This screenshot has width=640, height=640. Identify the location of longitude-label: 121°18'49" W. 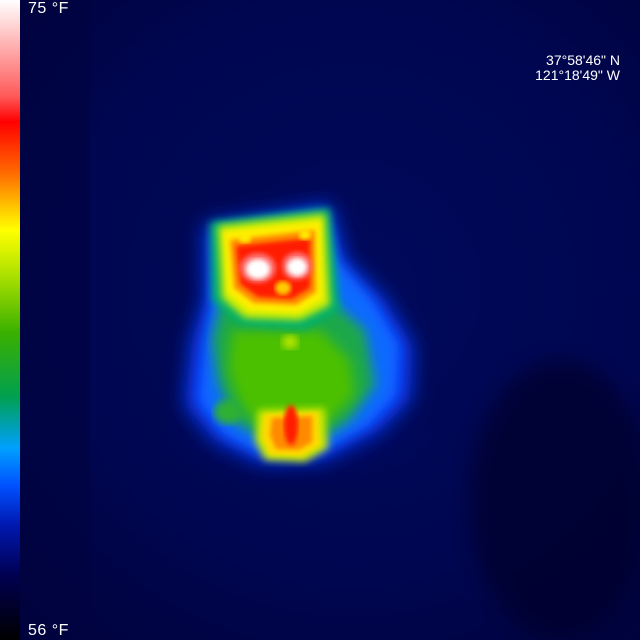
(577, 75).